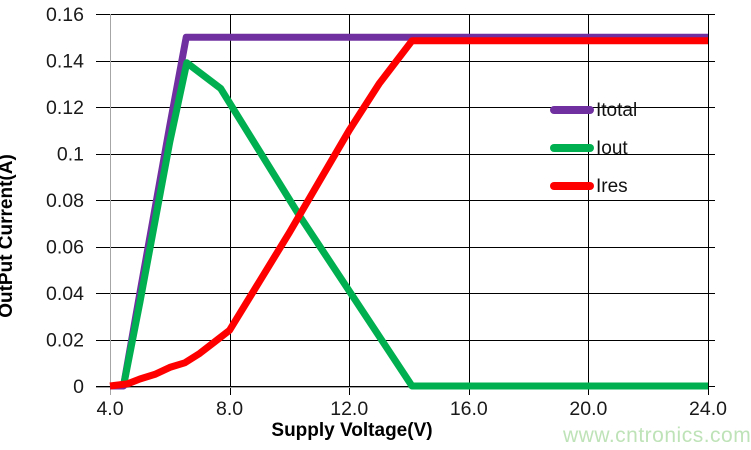 The image size is (751, 450). I want to click on y-tick-label: 0.16, so click(65, 15).